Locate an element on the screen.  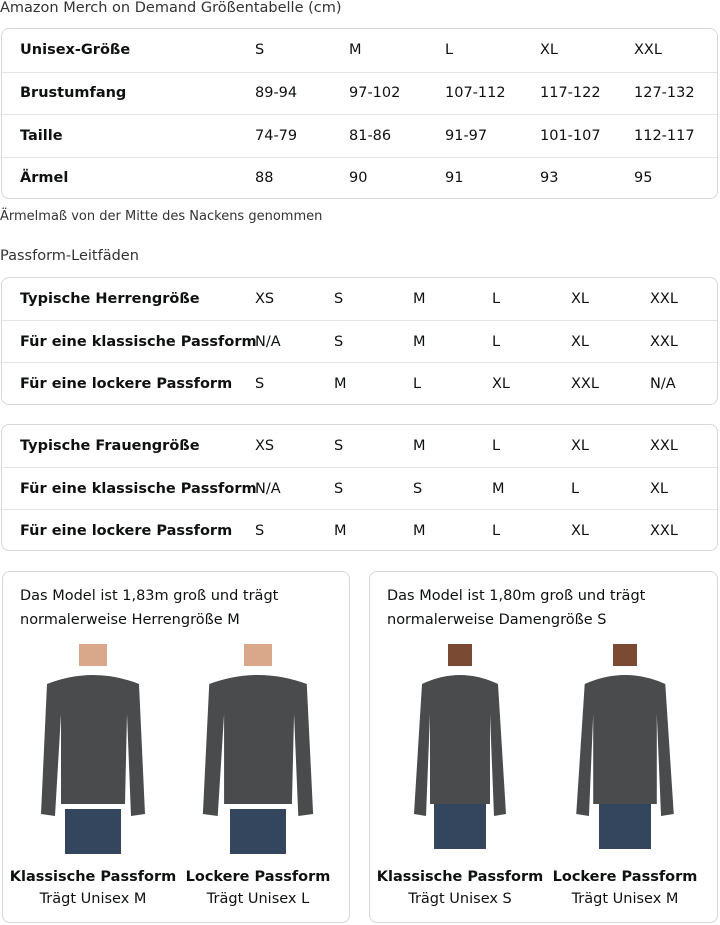
size-worn: Trägt Unisex S is located at coordinates (460, 899).